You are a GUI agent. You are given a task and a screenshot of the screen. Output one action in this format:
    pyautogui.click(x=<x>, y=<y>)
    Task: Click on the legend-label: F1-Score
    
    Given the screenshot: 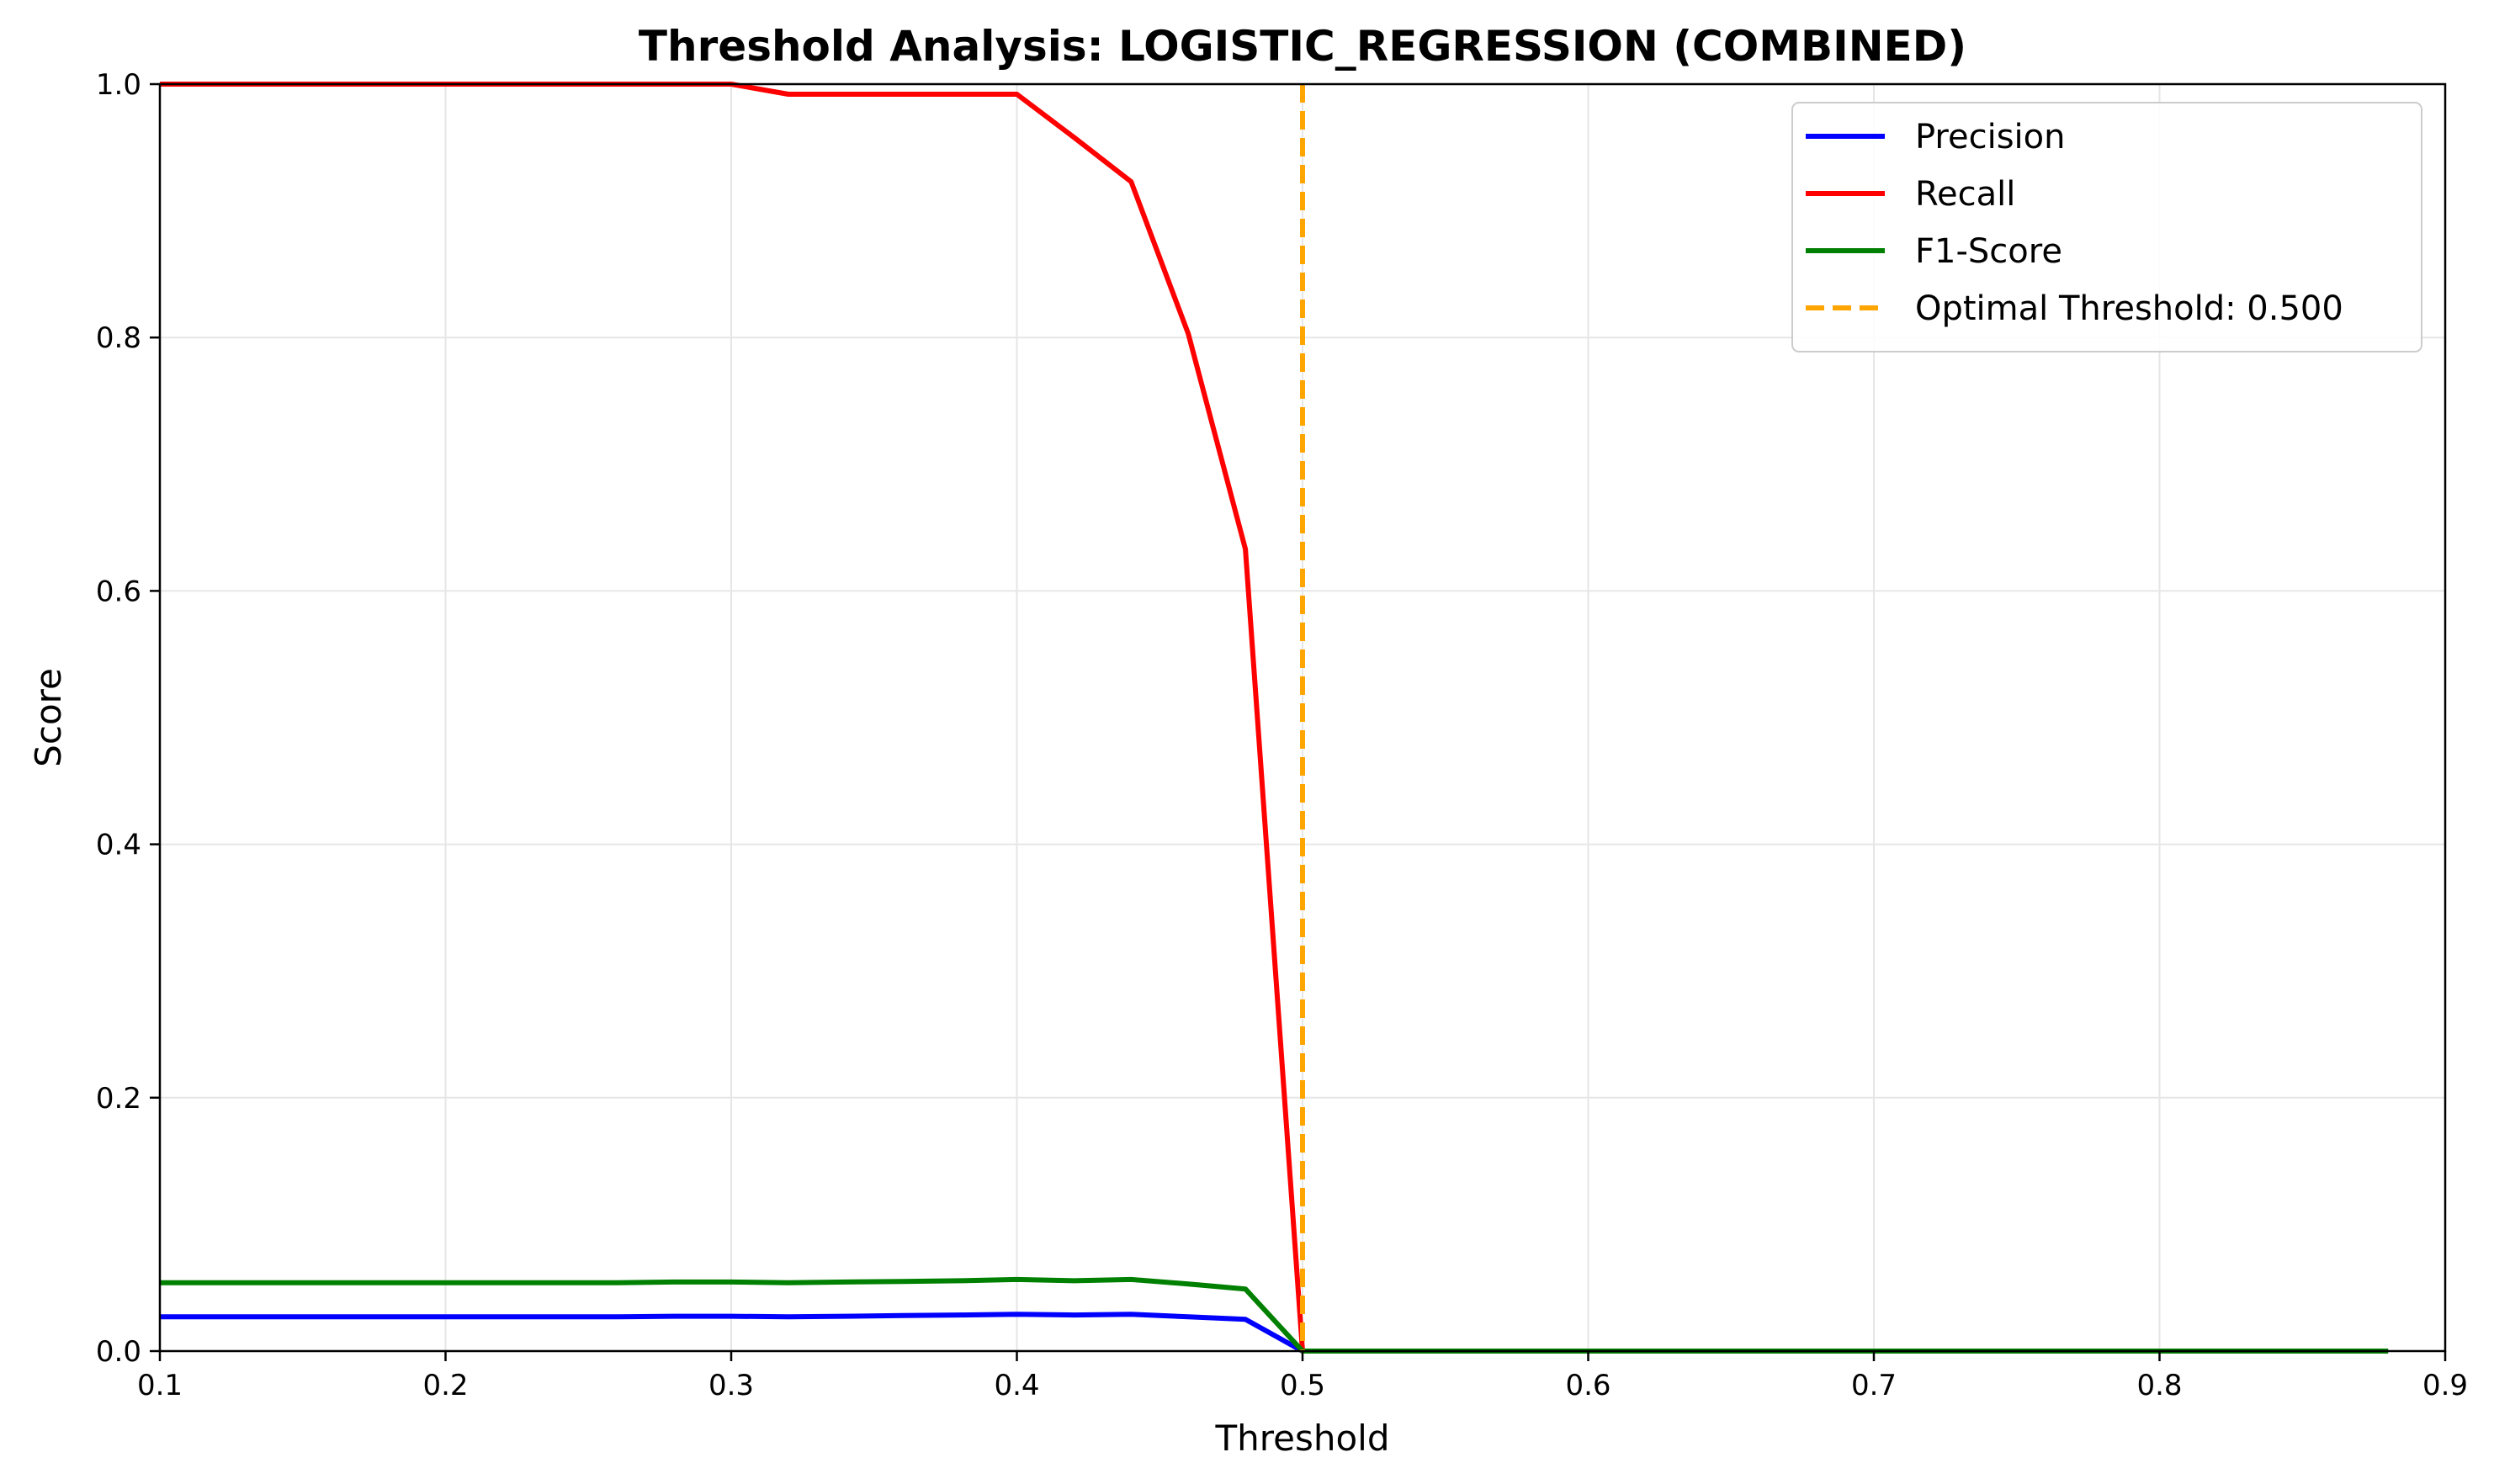 What is the action you would take?
    pyautogui.click(x=1989, y=251)
    